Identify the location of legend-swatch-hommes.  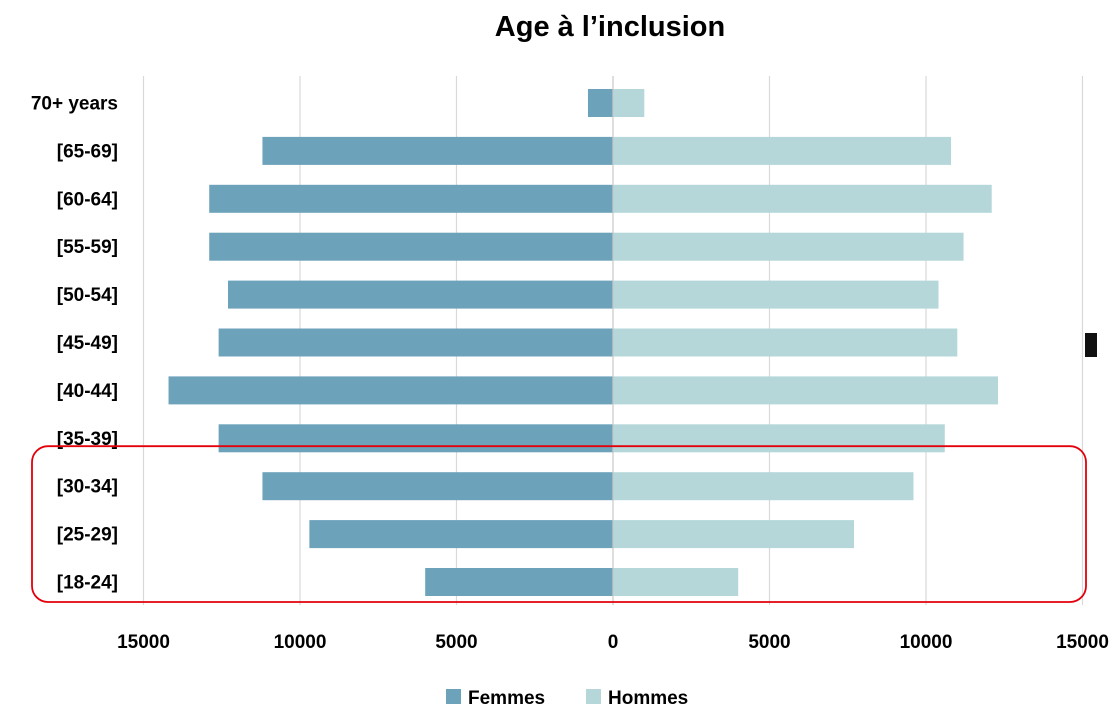
(593, 696).